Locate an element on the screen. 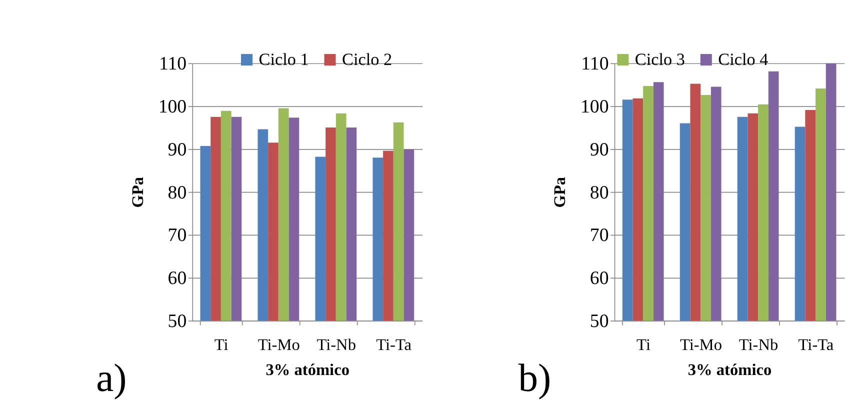 The width and height of the screenshot is (846, 419). legend-label: Ciclo 1 is located at coordinates (283, 59).